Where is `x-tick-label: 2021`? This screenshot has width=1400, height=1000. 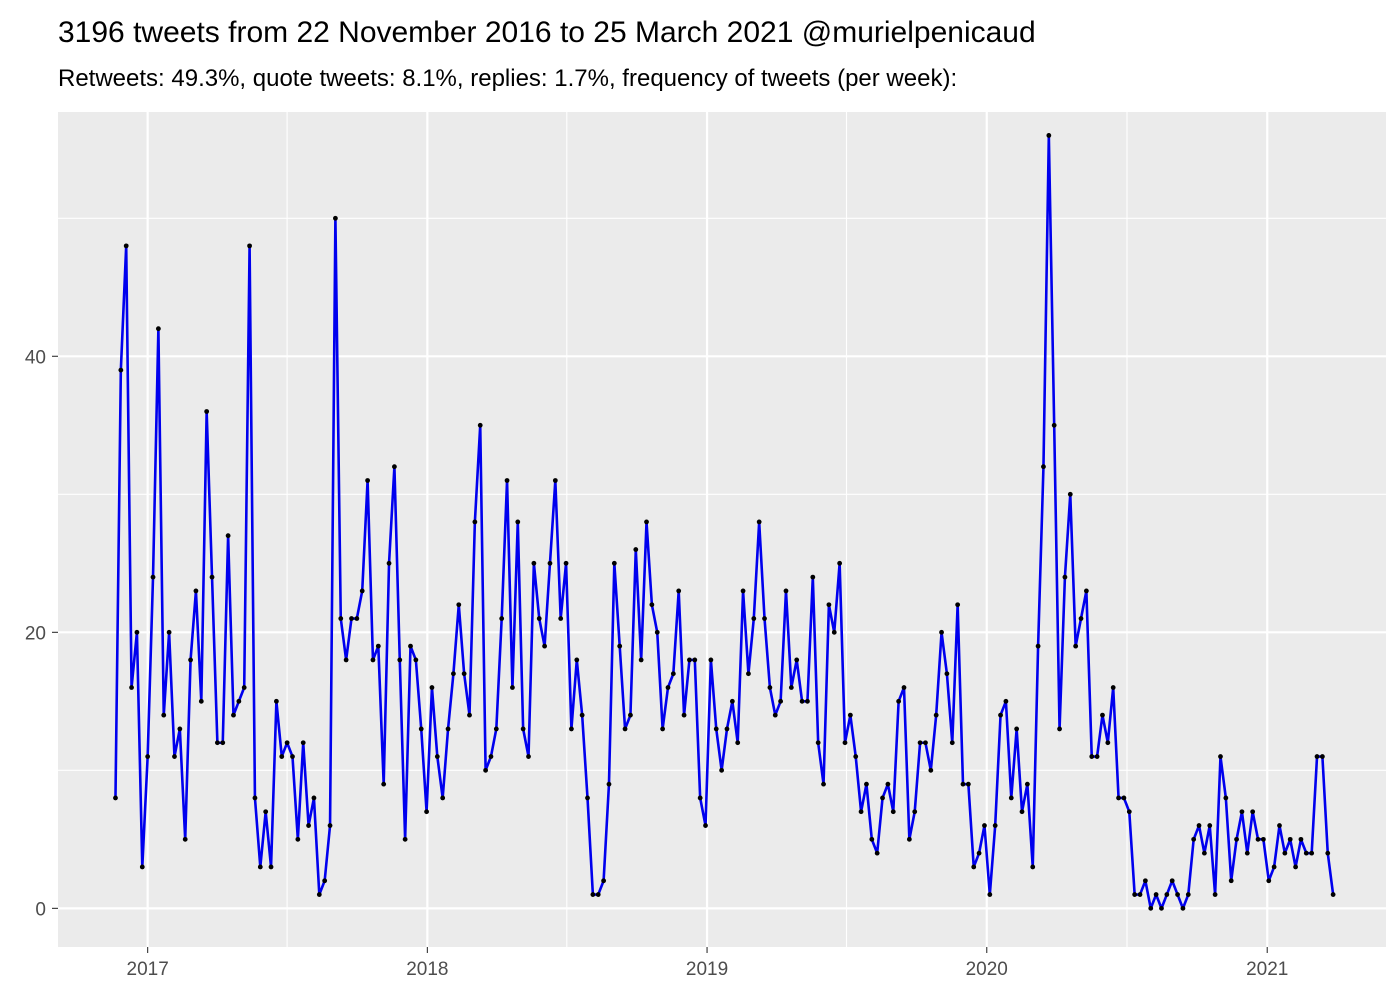 x-tick-label: 2021 is located at coordinates (1267, 969).